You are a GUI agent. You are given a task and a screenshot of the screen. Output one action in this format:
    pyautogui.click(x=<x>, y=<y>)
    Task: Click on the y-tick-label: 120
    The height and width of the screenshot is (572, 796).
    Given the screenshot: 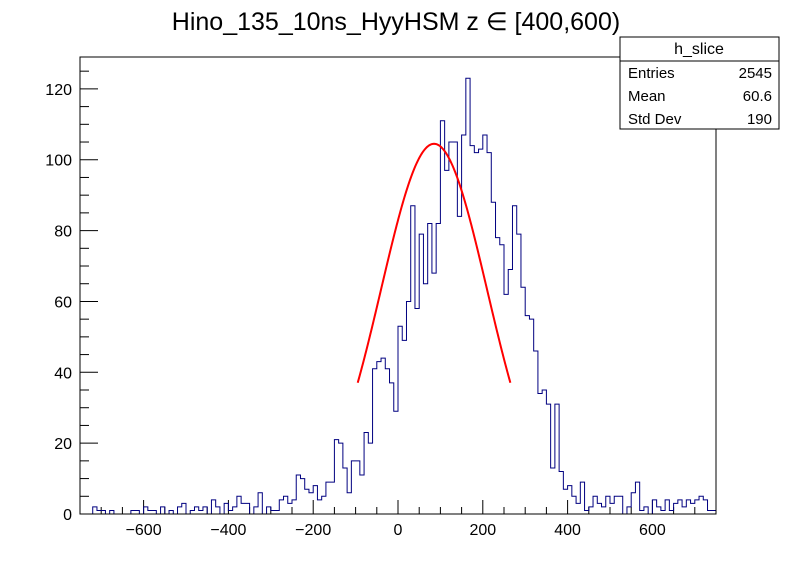 What is the action you would take?
    pyautogui.click(x=58, y=90)
    